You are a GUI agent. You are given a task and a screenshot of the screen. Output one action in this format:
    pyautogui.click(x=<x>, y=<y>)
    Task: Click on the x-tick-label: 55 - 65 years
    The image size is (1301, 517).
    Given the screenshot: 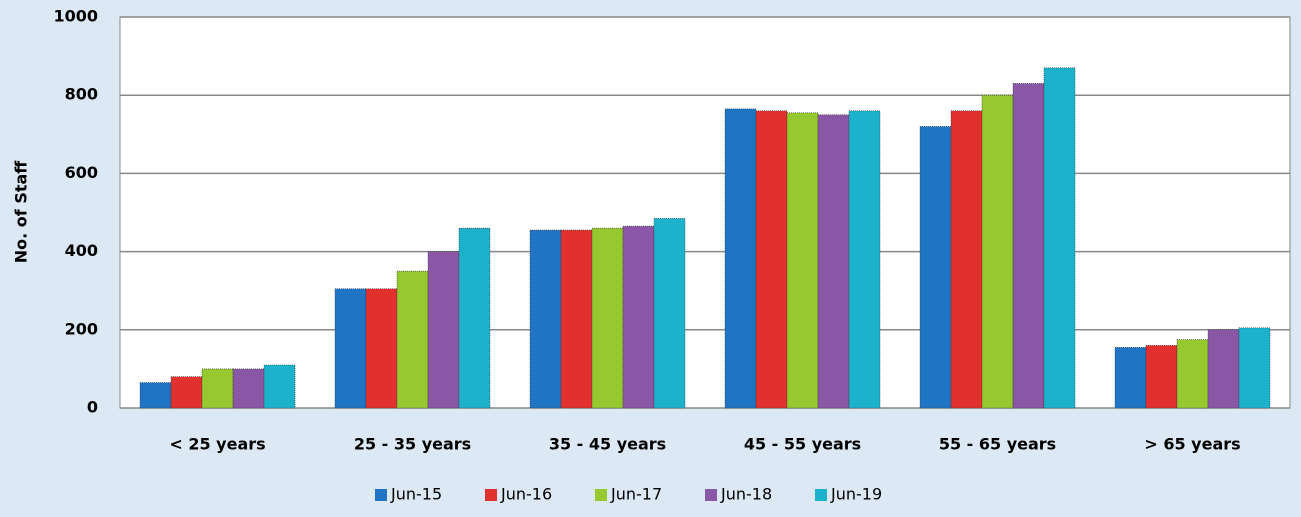 What is the action you would take?
    pyautogui.click(x=997, y=444)
    